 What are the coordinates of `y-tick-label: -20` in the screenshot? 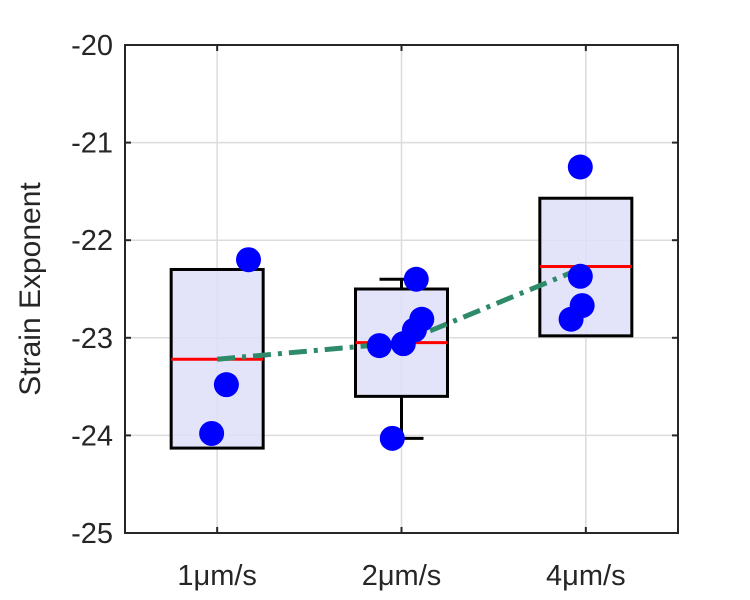 It's located at (92, 46).